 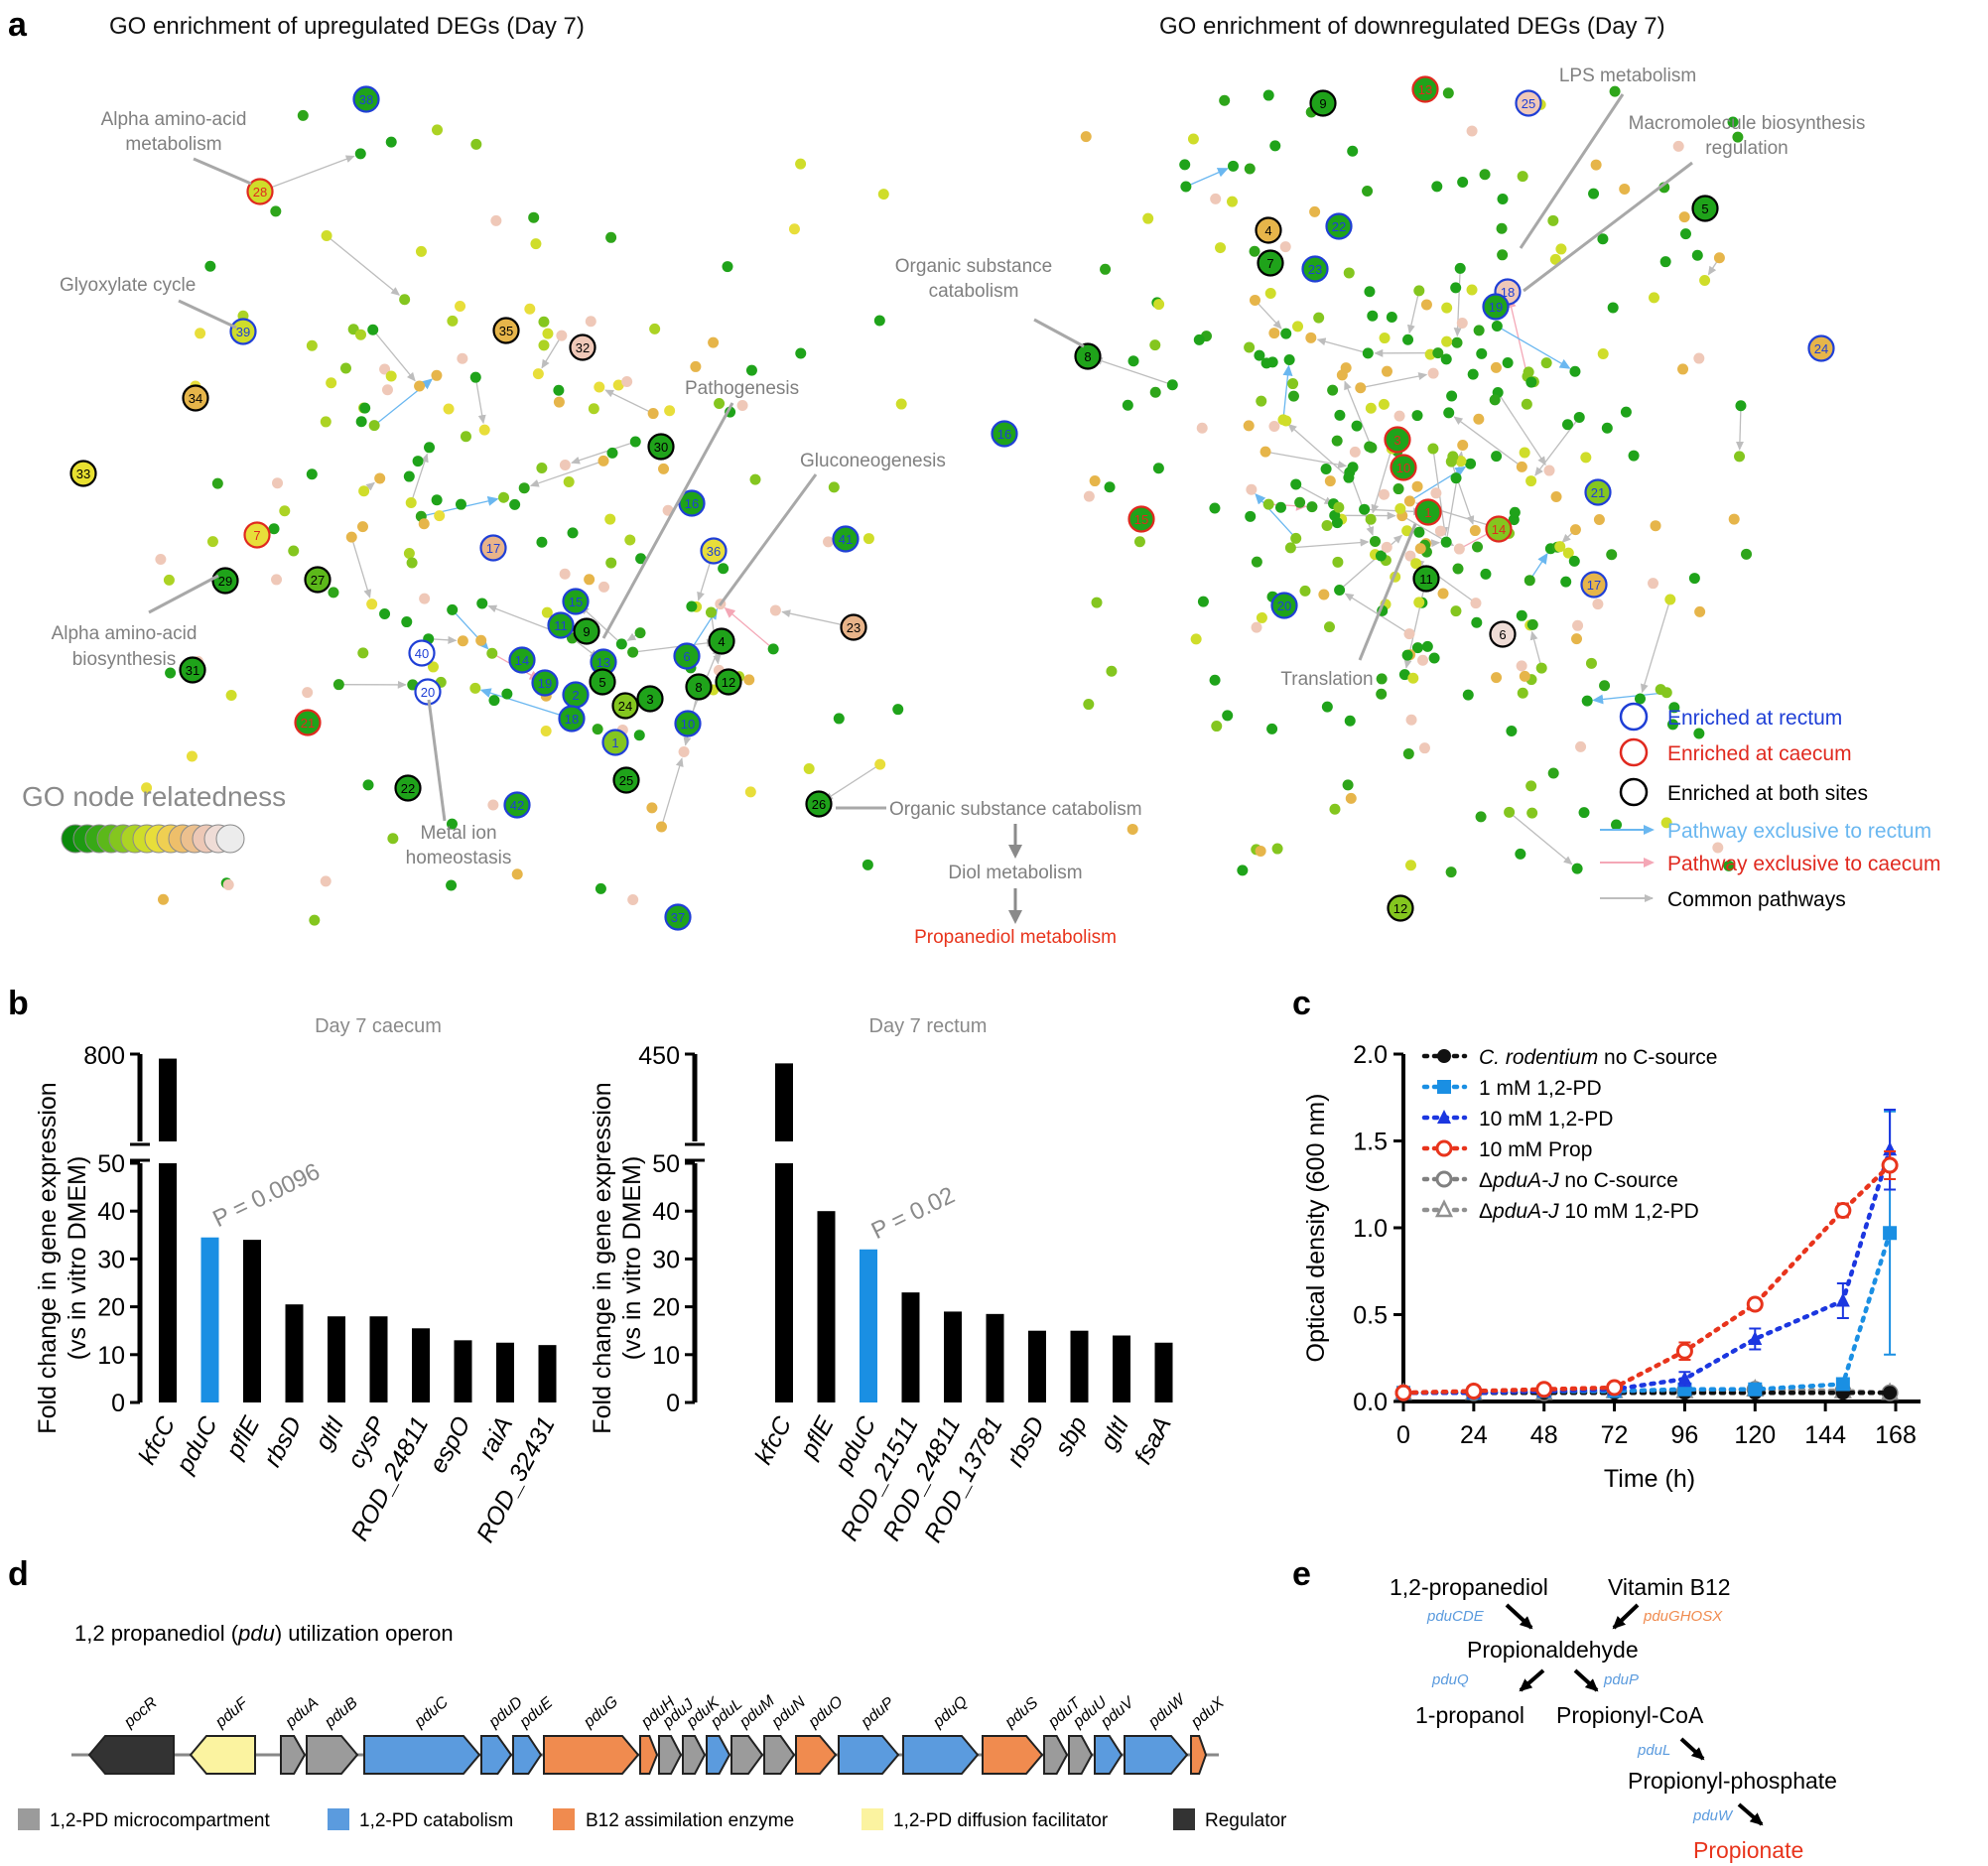 What do you see at coordinates (153, 839) in the screenshot?
I see `relatedness-gradient` at bounding box center [153, 839].